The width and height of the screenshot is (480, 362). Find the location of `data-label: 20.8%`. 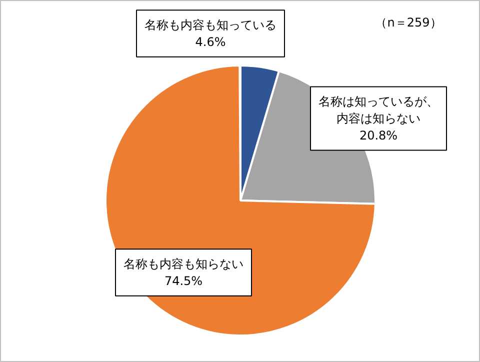

data-label: 20.8% is located at coordinates (378, 135).